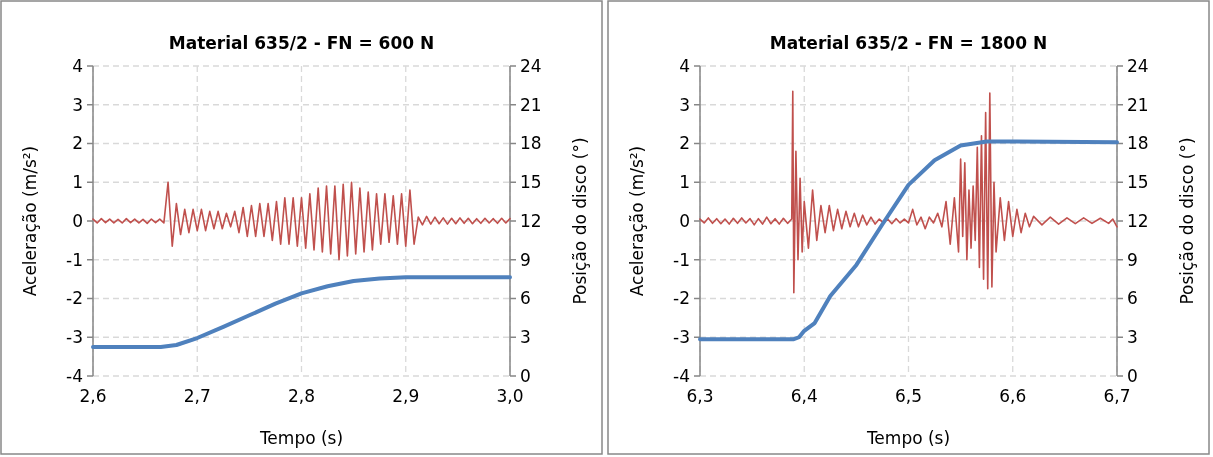  What do you see at coordinates (510, 396) in the screenshot?
I see `x-tick-label: 3,0` at bounding box center [510, 396].